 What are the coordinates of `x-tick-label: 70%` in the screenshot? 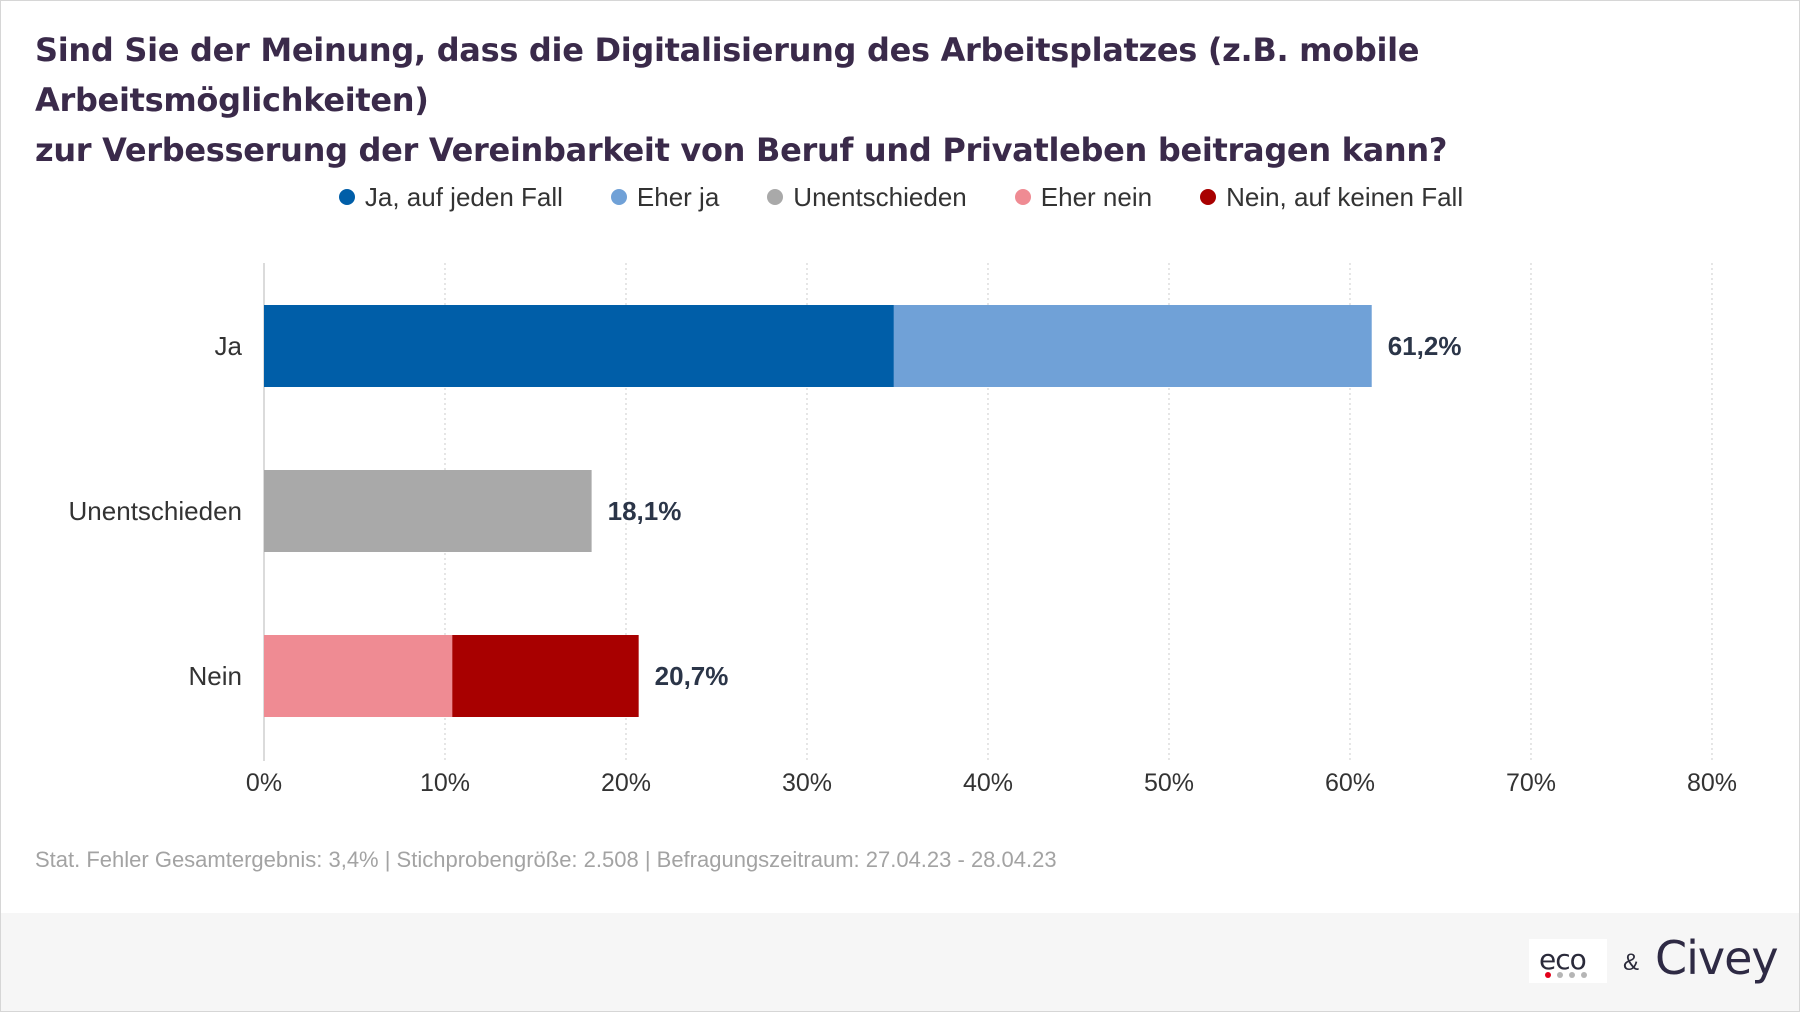 It's located at (1531, 783).